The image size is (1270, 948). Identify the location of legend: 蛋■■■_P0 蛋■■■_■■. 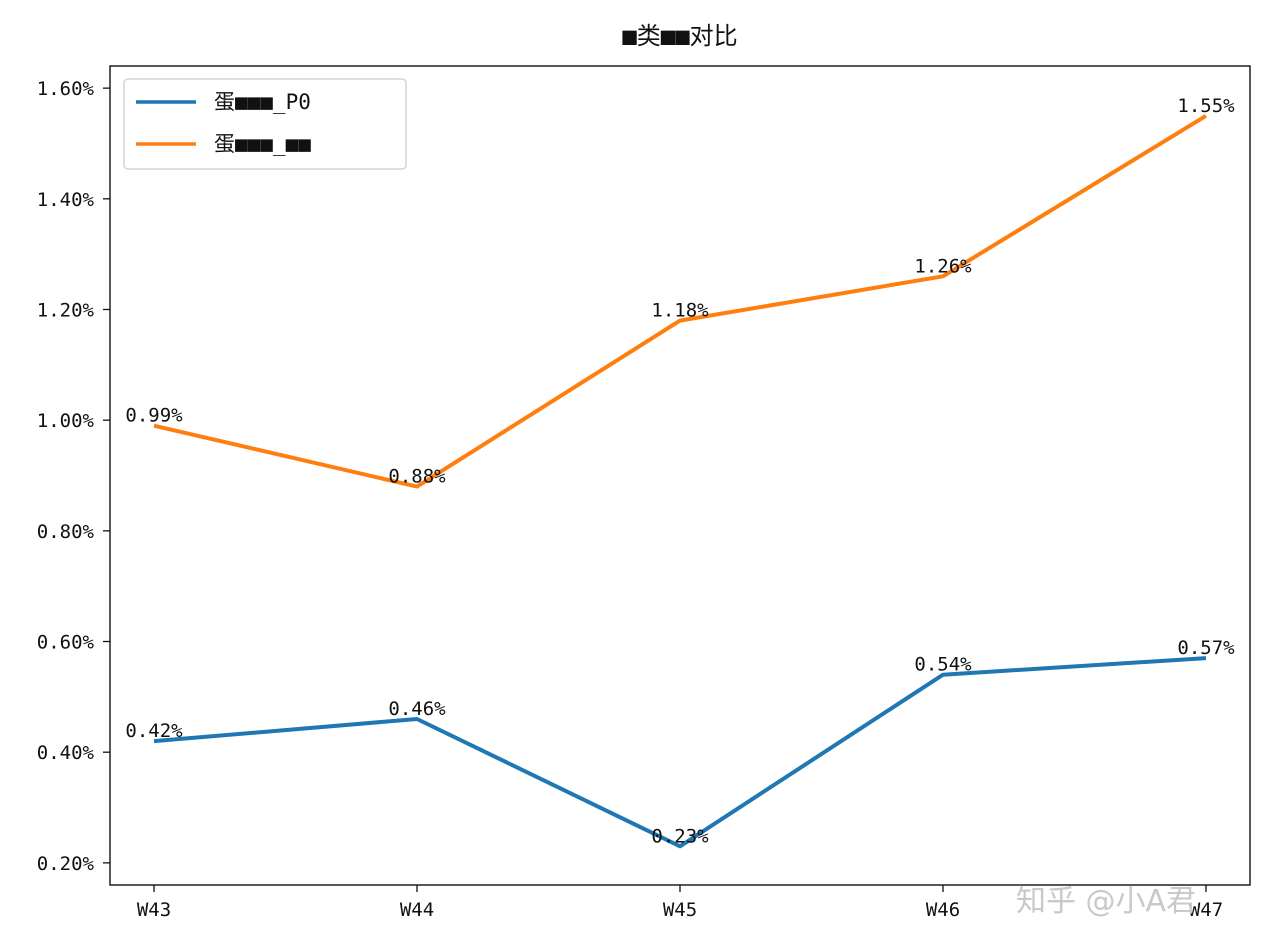
(265, 124).